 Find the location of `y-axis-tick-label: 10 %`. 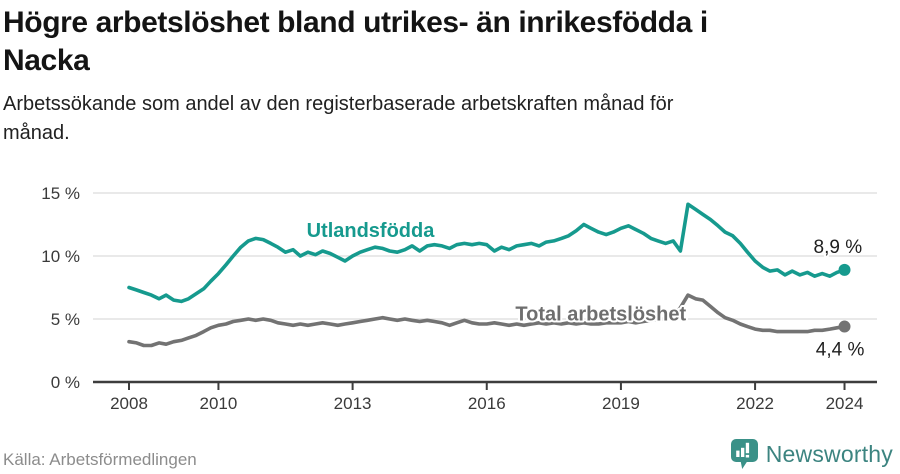

y-axis-tick-label: 10 % is located at coordinates (60, 256).